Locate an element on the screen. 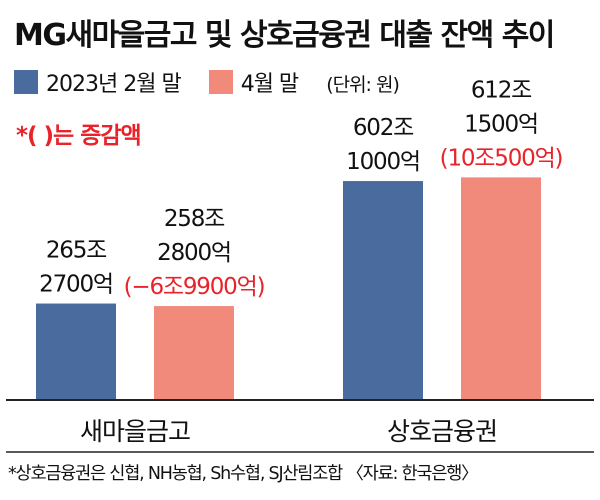 The height and width of the screenshot is (500, 600). data-label-0-0-0: 265조 is located at coordinates (76, 251).